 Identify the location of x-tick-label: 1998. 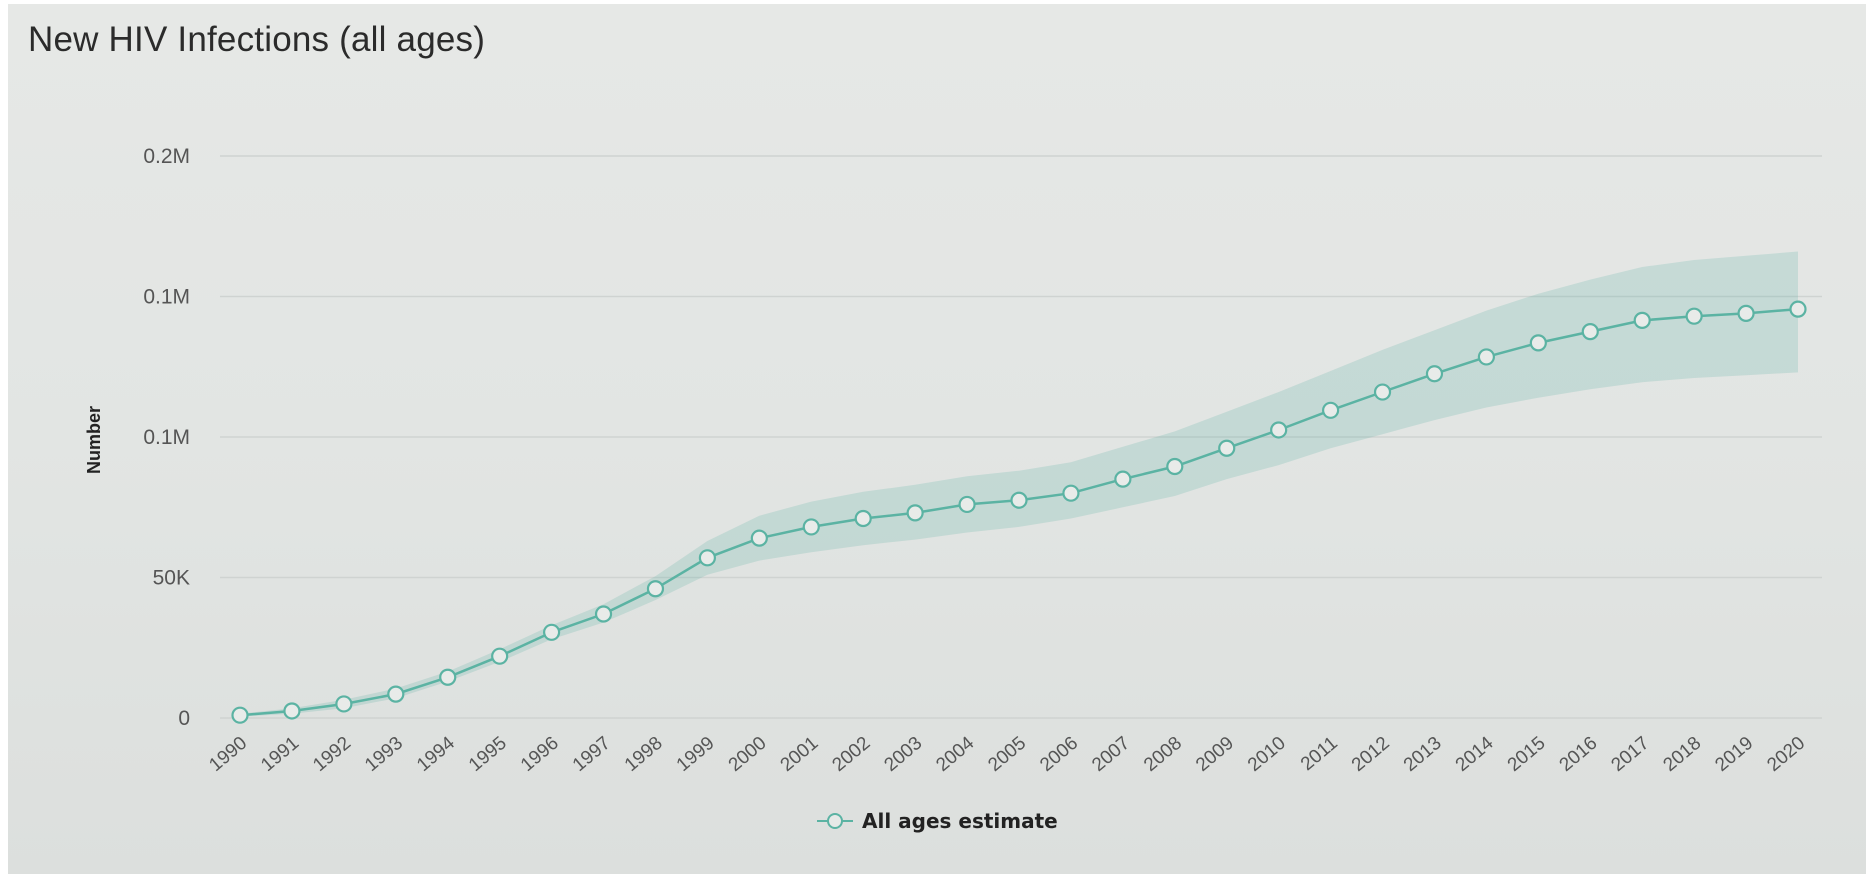
(644, 754).